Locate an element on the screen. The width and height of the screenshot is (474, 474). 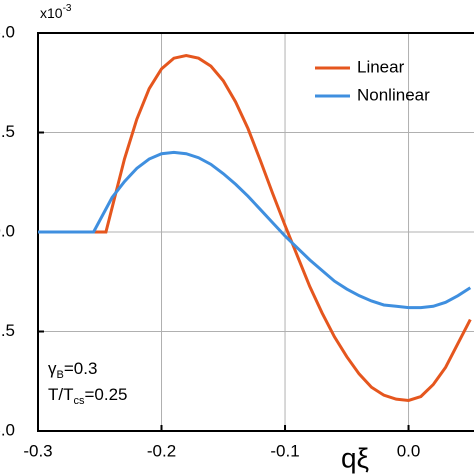
x-tick-label: -0.1 is located at coordinates (284, 450).